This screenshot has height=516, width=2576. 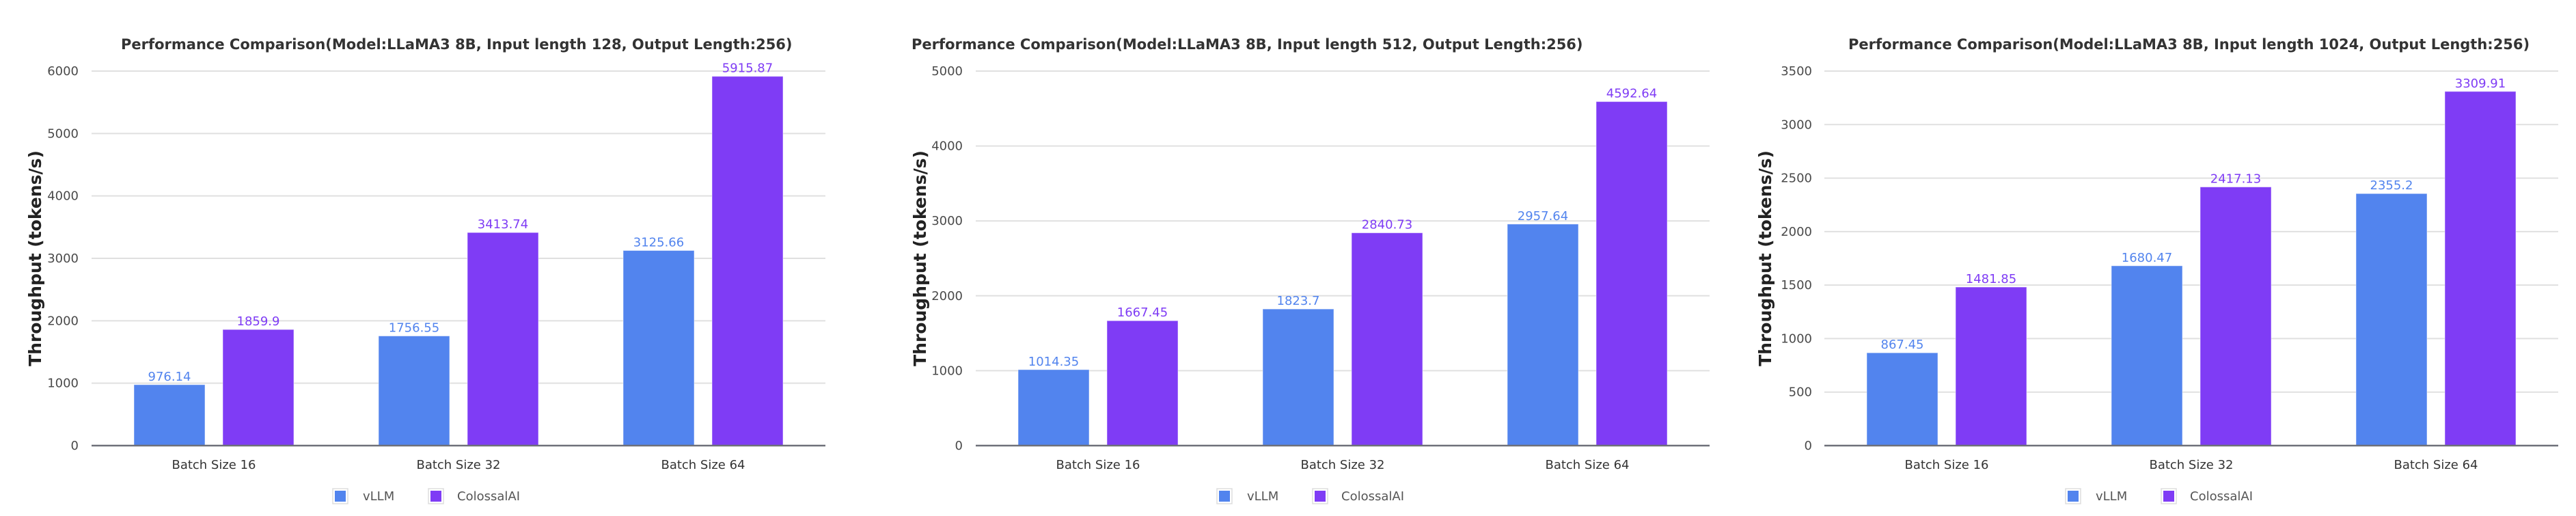 What do you see at coordinates (2235, 179) in the screenshot?
I see `data-label: 2417.13` at bounding box center [2235, 179].